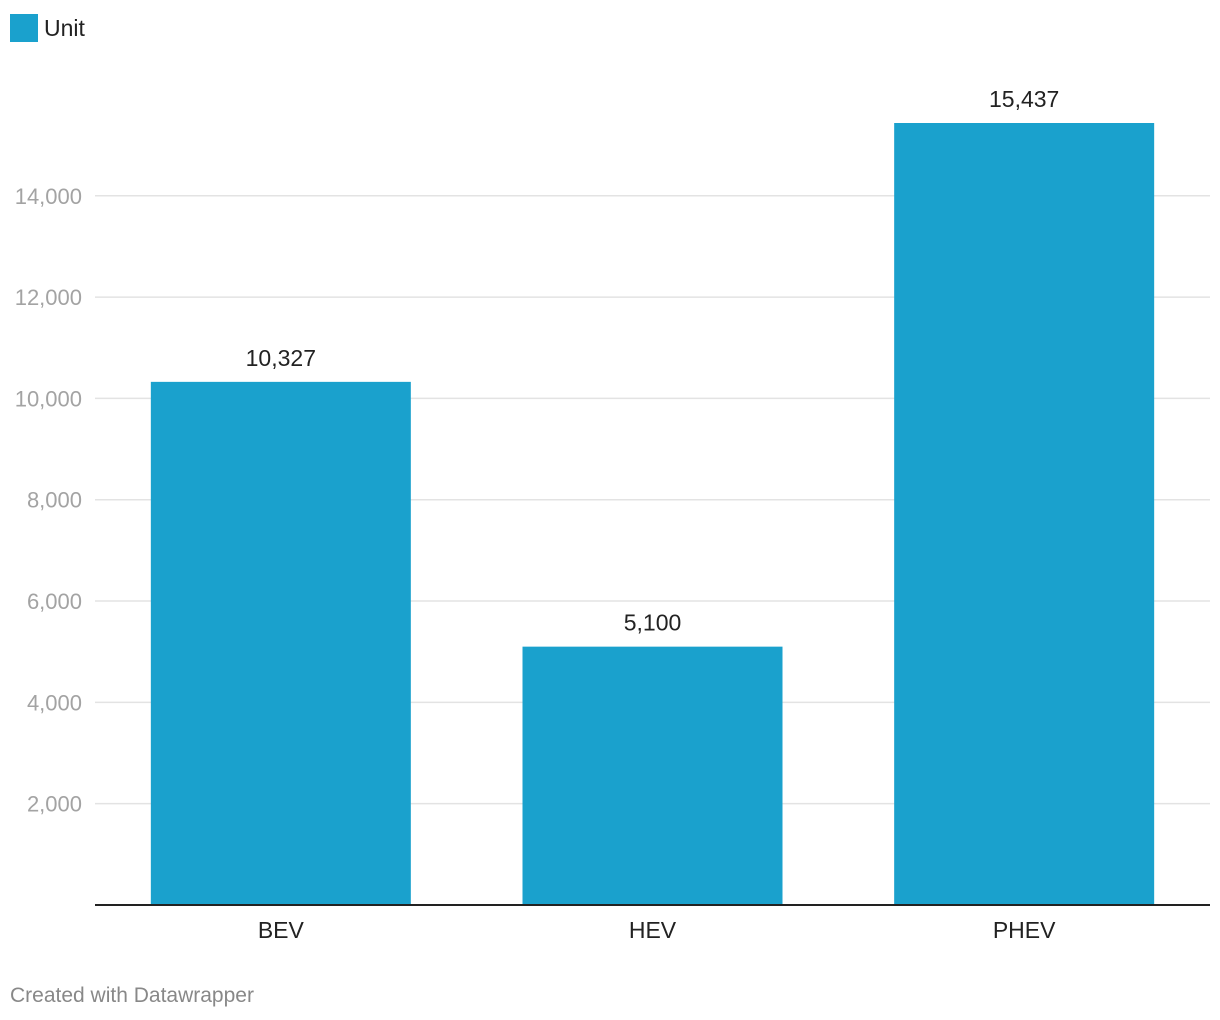 This screenshot has height=1020, width=1220. Describe the element at coordinates (132, 995) in the screenshot. I see `footer-credit: Created with Datawrapper` at that location.